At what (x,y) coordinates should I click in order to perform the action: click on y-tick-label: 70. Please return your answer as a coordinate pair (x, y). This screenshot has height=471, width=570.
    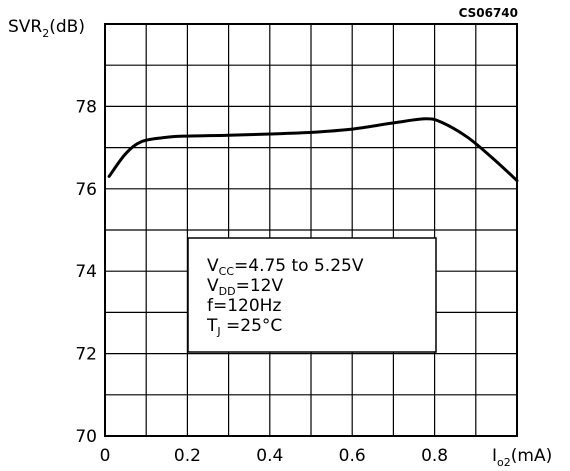
    Looking at the image, I should click on (86, 437).